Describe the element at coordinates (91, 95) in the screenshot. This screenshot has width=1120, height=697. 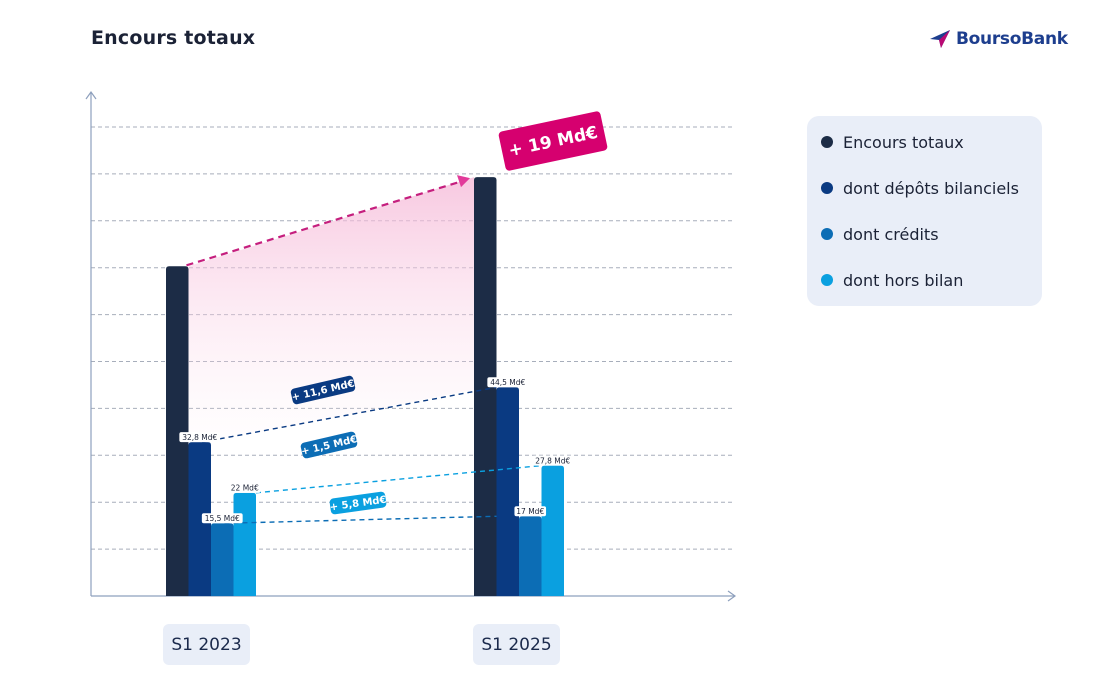
I see `y-axis-arrow-icon` at that location.